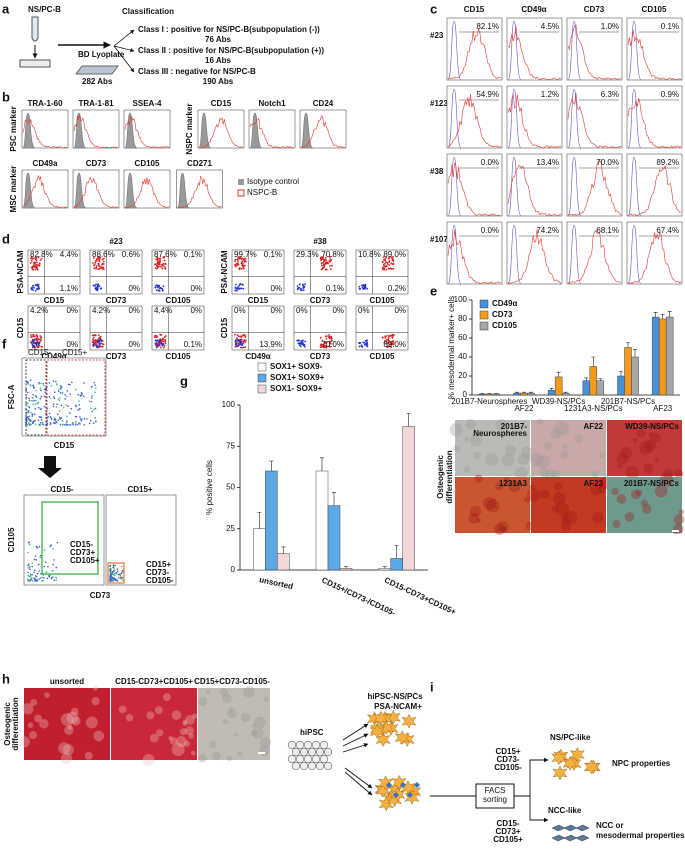 Image resolution: width=685 pixels, height=851 pixels. Describe the element at coordinates (273, 254) in the screenshot. I see `quadrant-label: 0.1%` at that location.